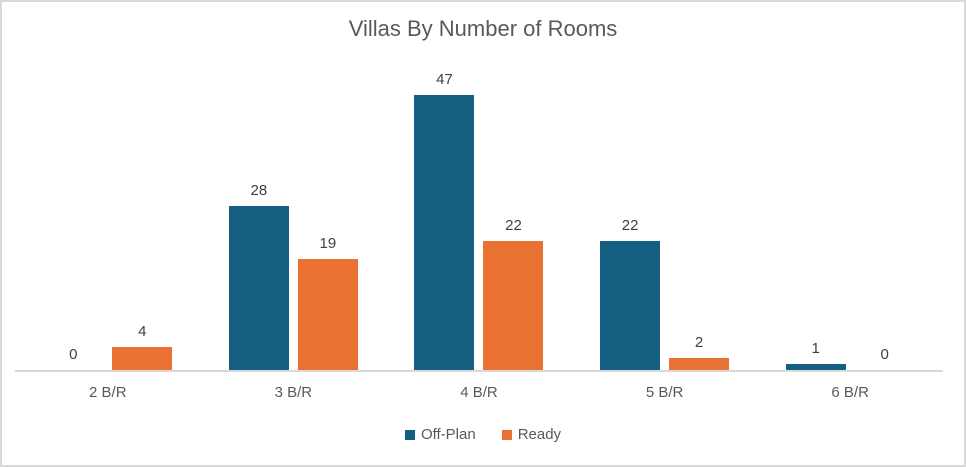 The image size is (966, 467). What do you see at coordinates (664, 392) in the screenshot?
I see `x-axis-label: 5 B/R` at bounding box center [664, 392].